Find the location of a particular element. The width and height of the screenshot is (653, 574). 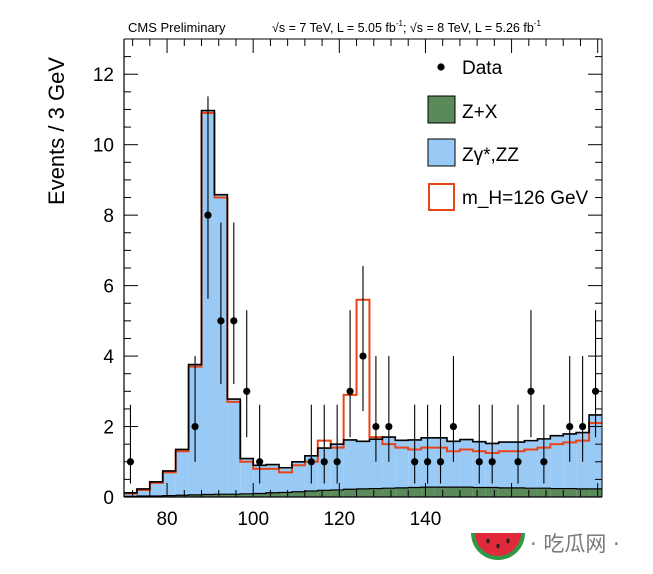

y-tick-label: 8 is located at coordinates (108, 216).